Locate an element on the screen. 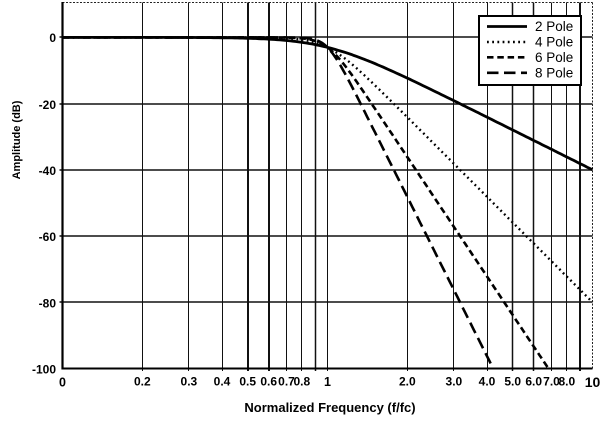  svg-text: 1 is located at coordinates (327, 382).